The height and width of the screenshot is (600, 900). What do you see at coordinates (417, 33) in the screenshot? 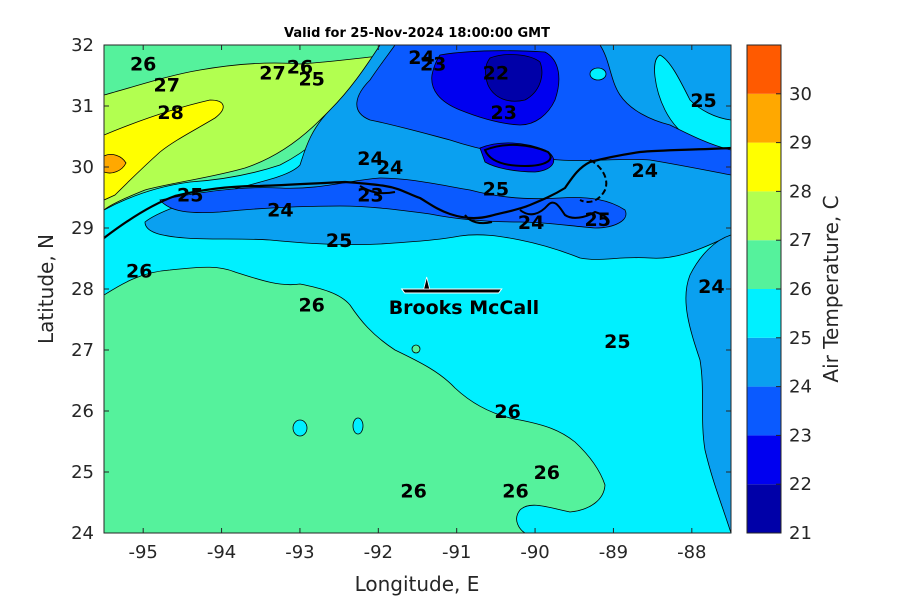
I see `map-title: Valid for 25-Nov-2024 18:00:00 GMT` at bounding box center [417, 33].